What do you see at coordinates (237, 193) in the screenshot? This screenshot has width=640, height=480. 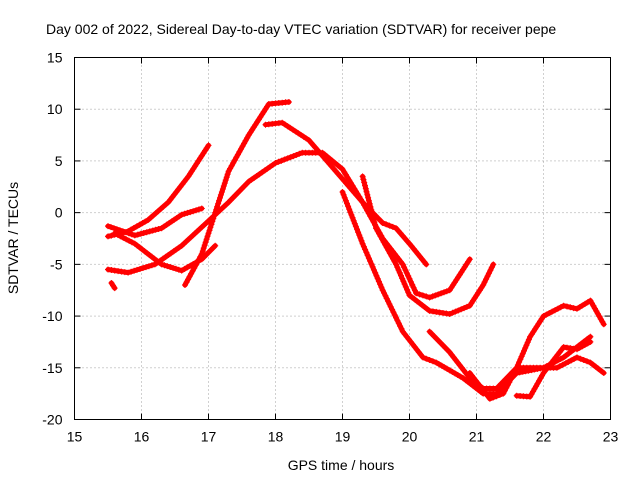 I see `series-track-f` at bounding box center [237, 193].